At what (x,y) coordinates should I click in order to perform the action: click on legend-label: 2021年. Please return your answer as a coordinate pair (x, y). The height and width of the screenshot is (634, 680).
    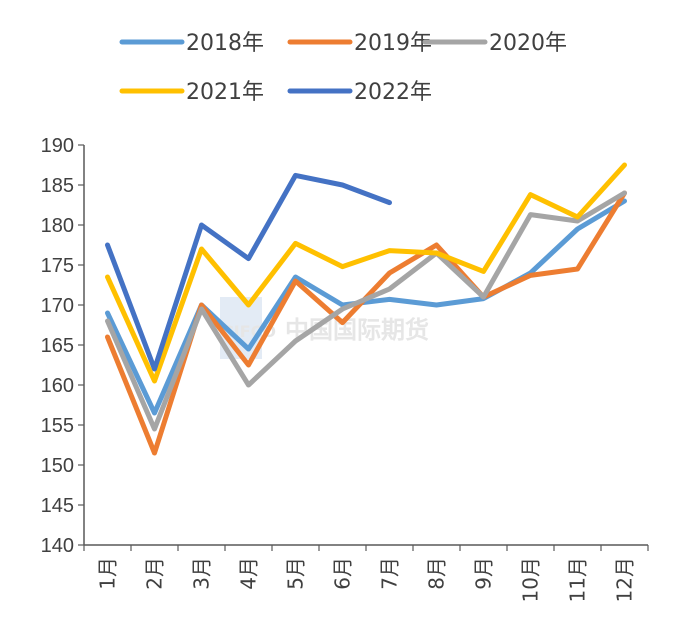
    Looking at the image, I should click on (225, 92).